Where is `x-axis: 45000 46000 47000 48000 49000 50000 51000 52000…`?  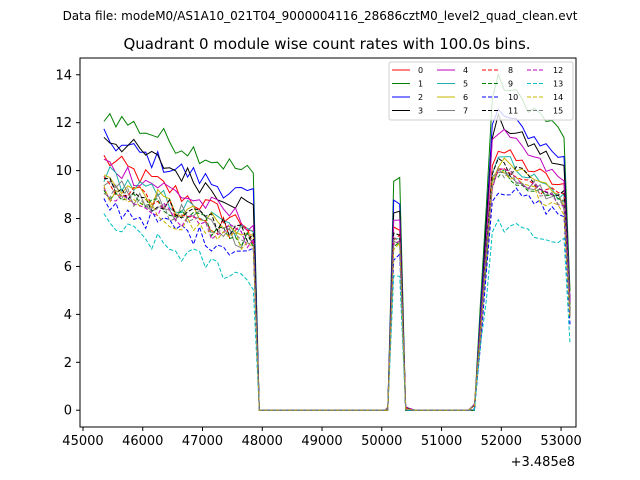
x-axis: 45000 46000 47000 48000 49000 50000 51000 52000… is located at coordinates (322, 438).